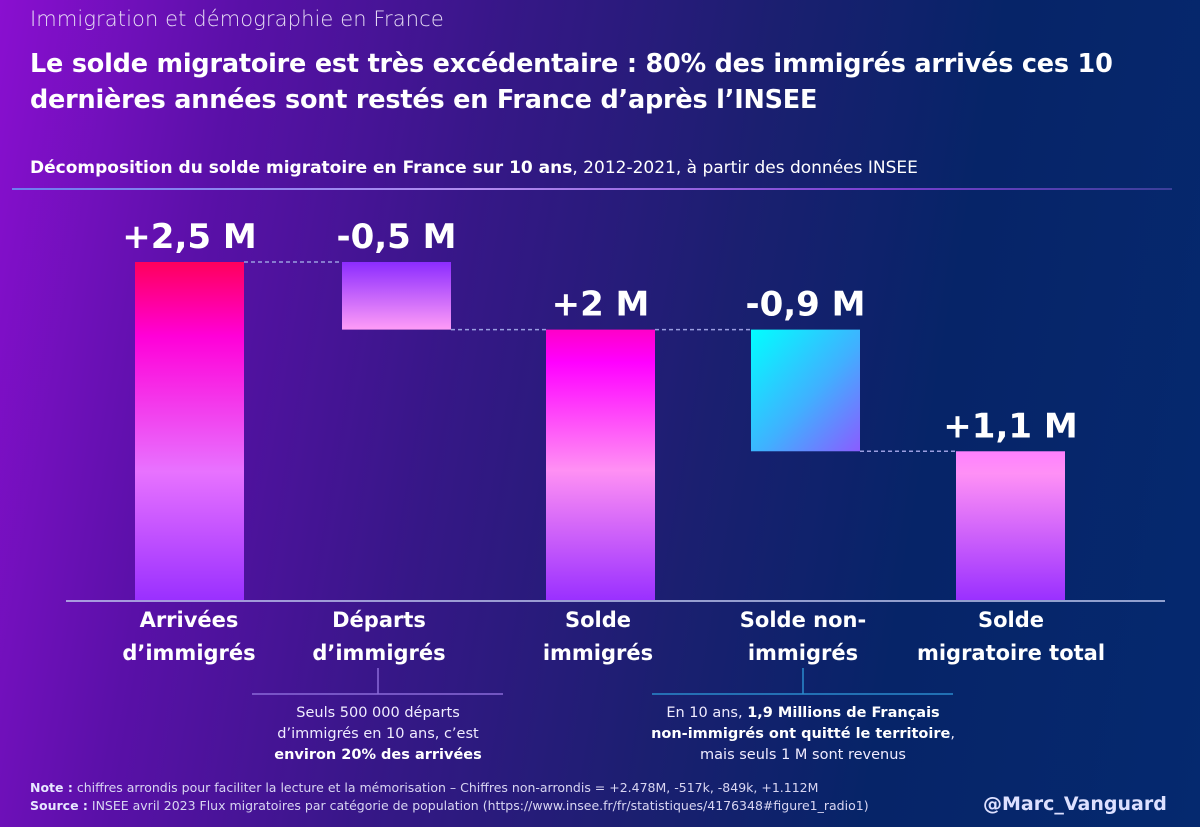 This screenshot has height=827, width=1200. I want to click on category-label-solde-non-immigres: Solde non-immigrés, so click(803, 636).